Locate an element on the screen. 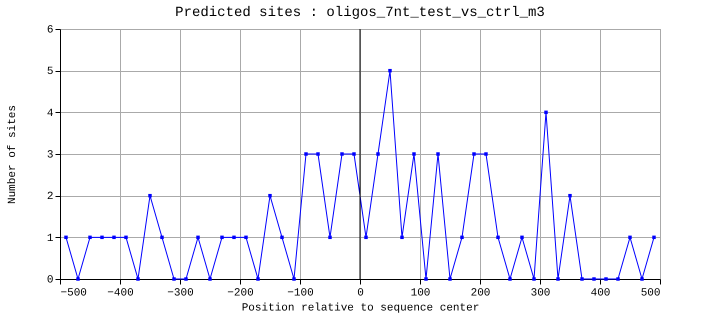 Image resolution: width=704 pixels, height=328 pixels. x-tick-label: 400 is located at coordinates (600, 294).